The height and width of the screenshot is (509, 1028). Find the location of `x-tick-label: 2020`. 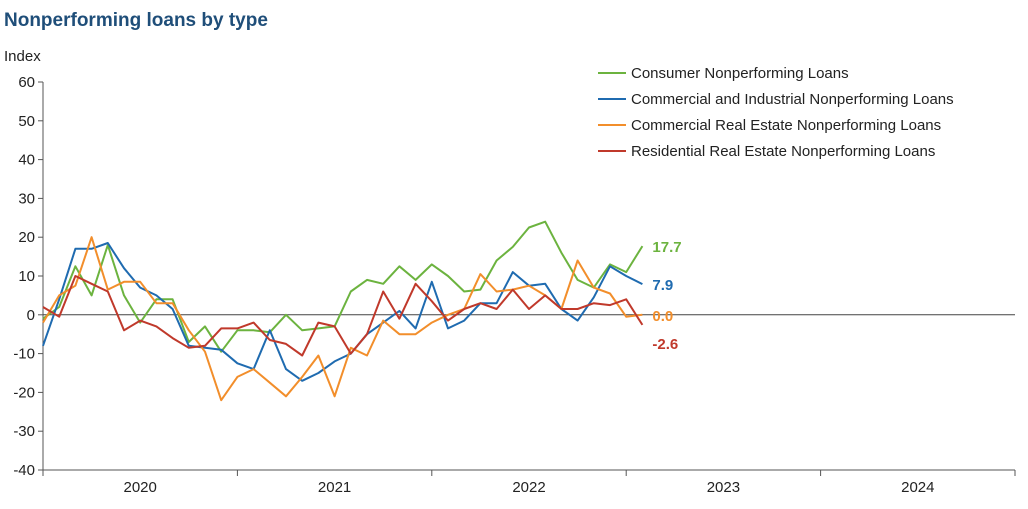

x-tick-label: 2020 is located at coordinates (140, 487).